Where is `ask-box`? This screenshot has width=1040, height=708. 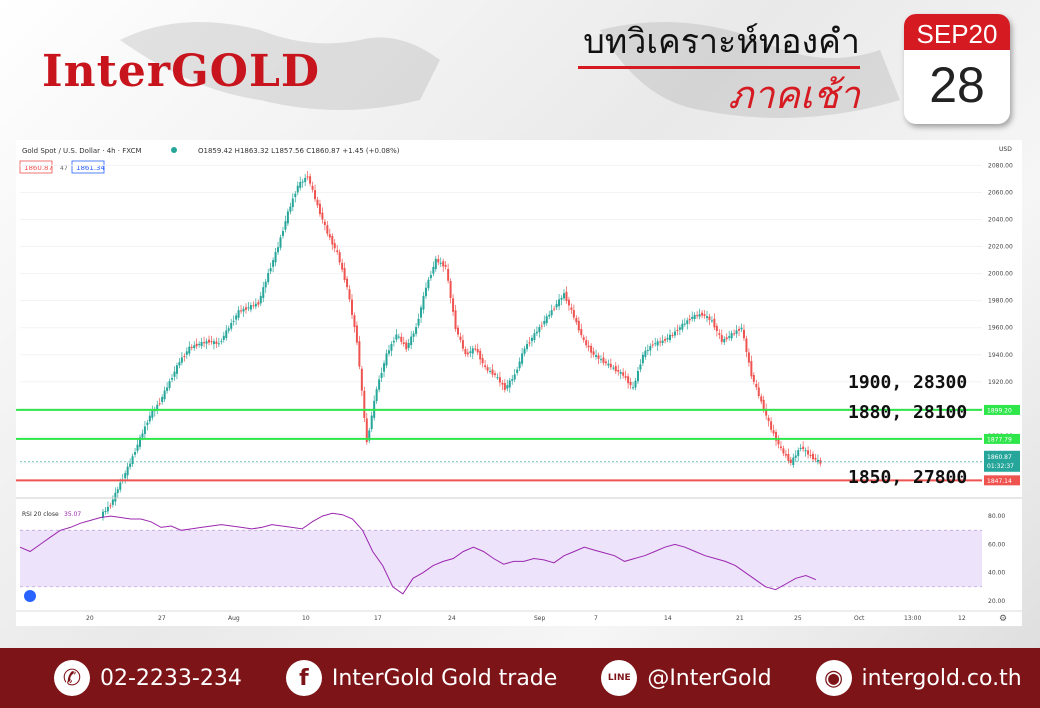
ask-box is located at coordinates (88, 167).